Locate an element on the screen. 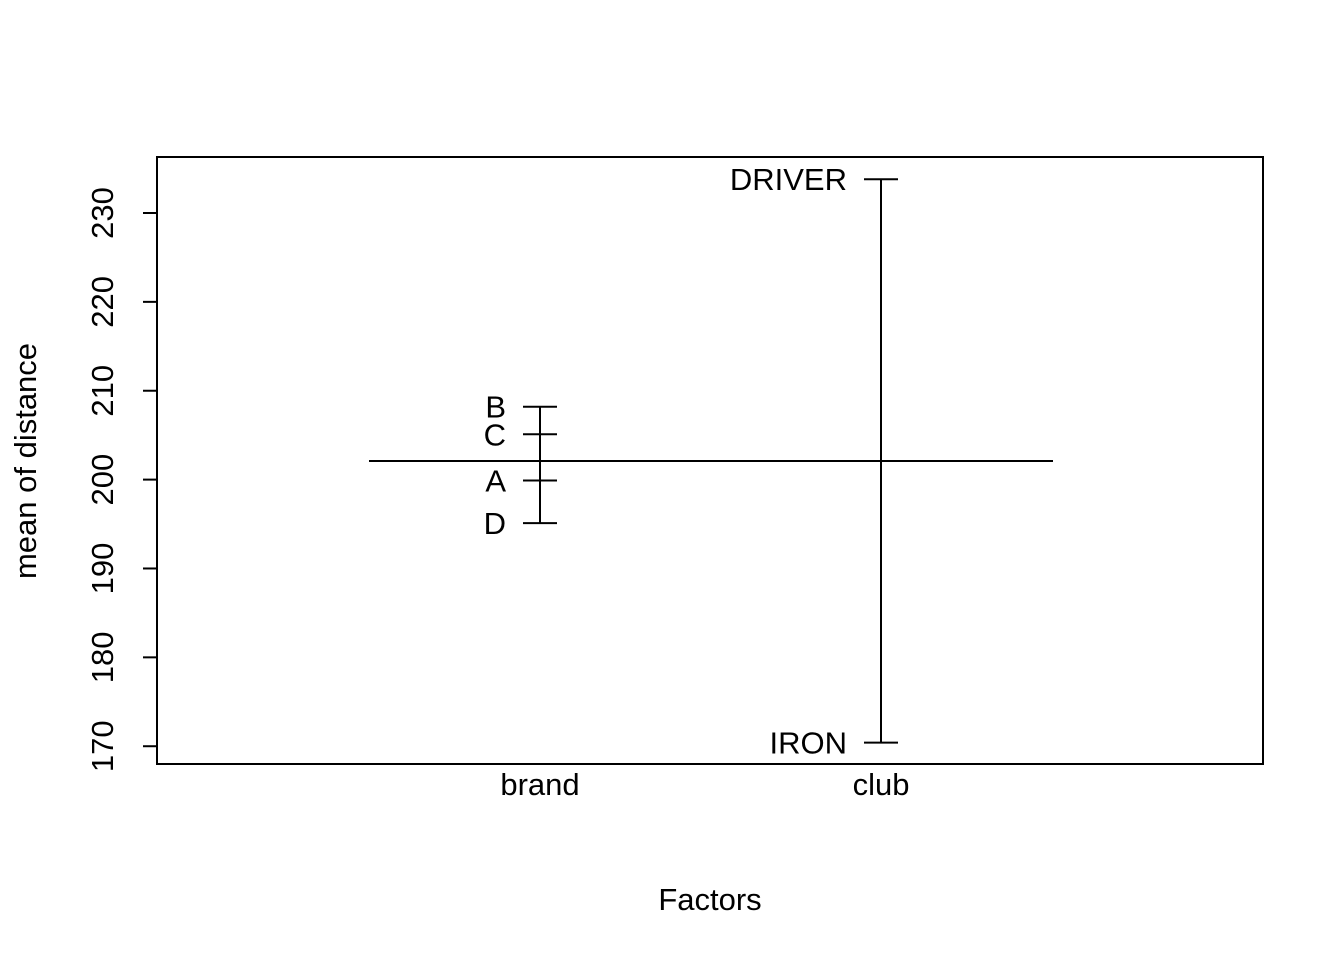 This screenshot has width=1344, height=960. x-tick-label: brand is located at coordinates (539, 784).